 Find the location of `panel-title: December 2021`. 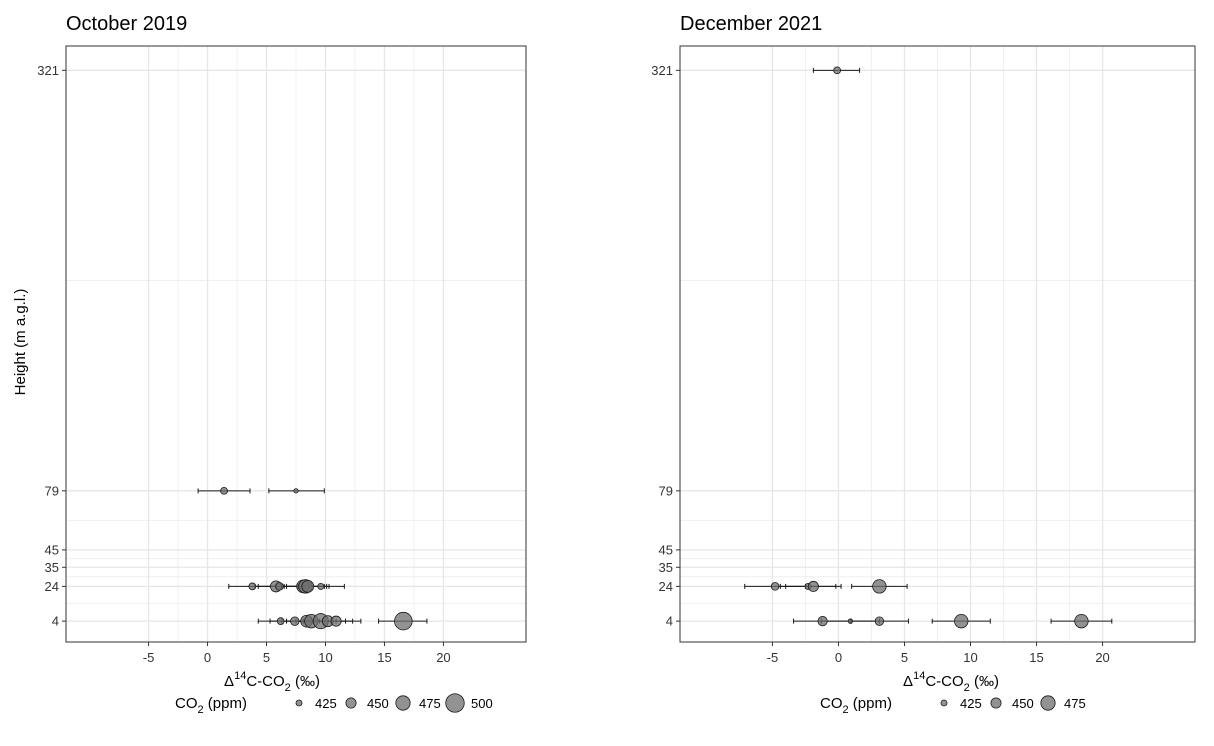

panel-title: December 2021 is located at coordinates (751, 24).